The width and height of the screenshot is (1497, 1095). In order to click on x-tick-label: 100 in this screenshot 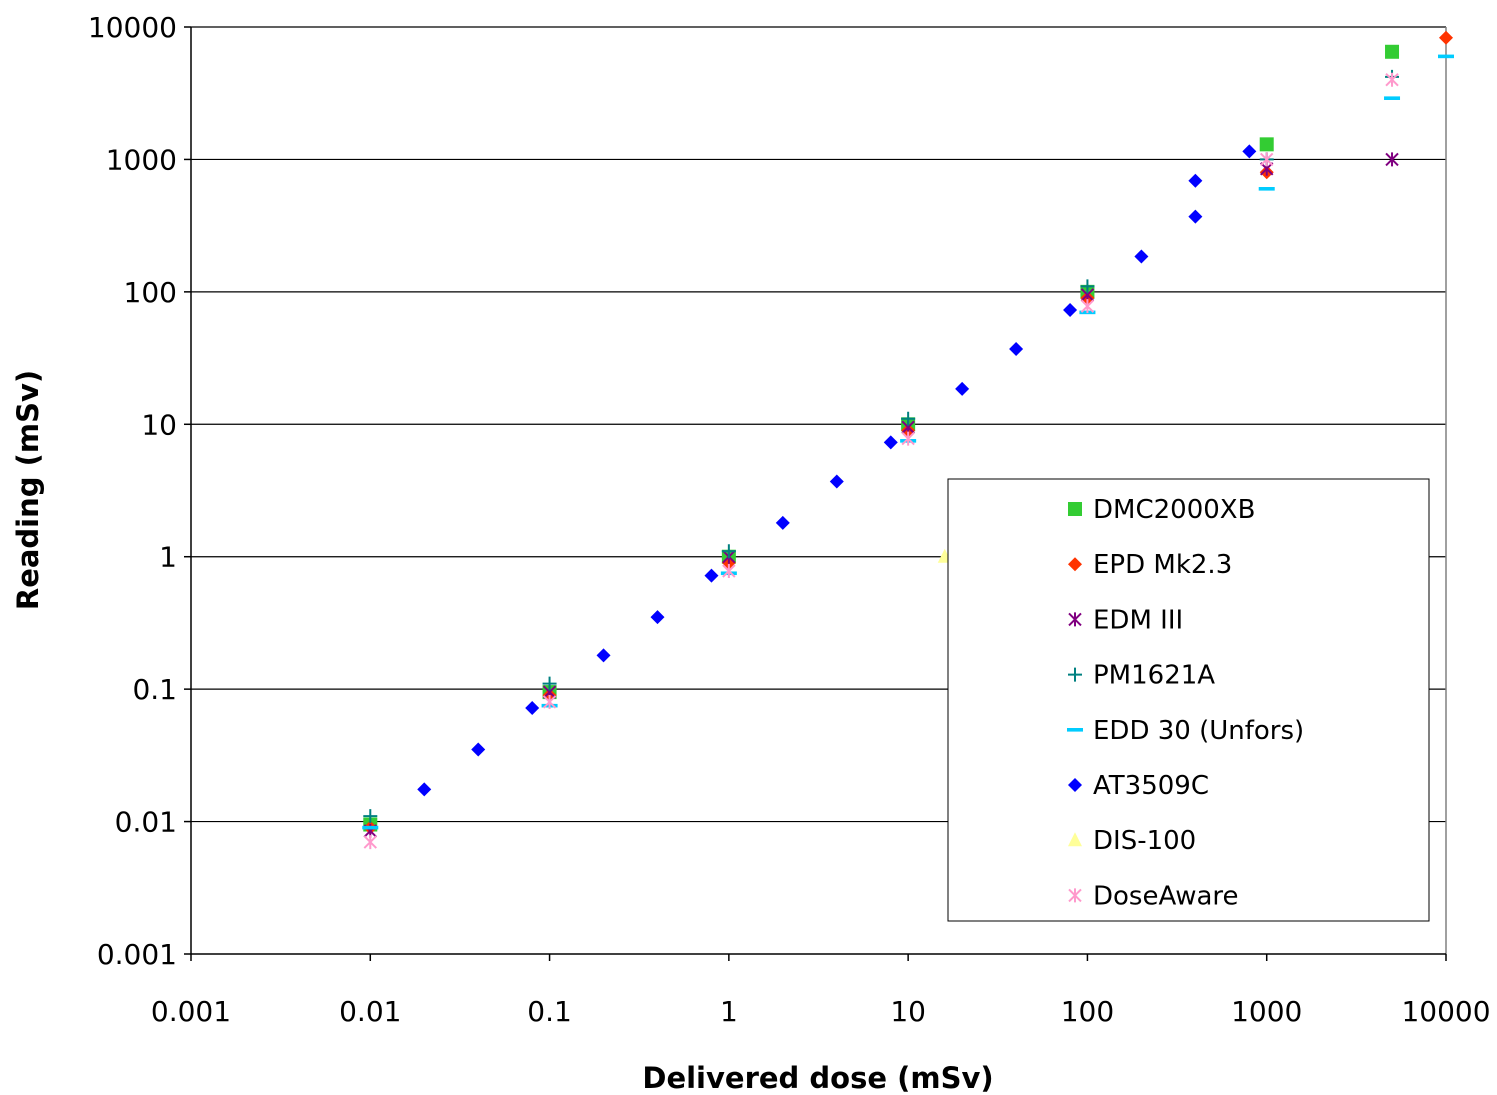, I will do `click(1087, 1011)`.